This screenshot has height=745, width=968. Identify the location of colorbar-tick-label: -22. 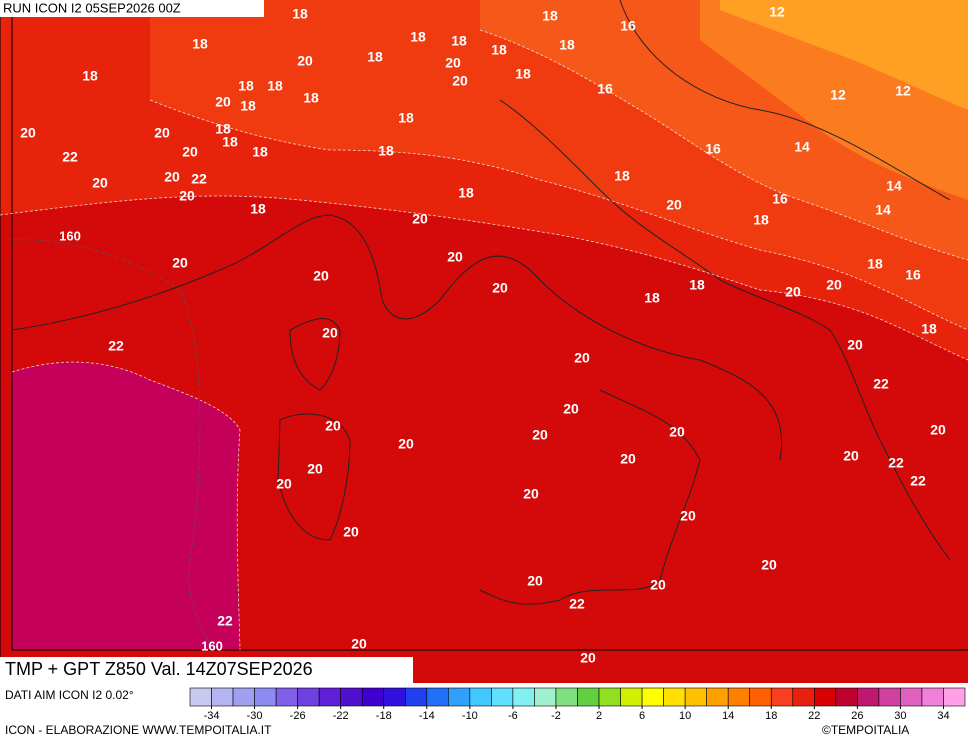
(341, 716).